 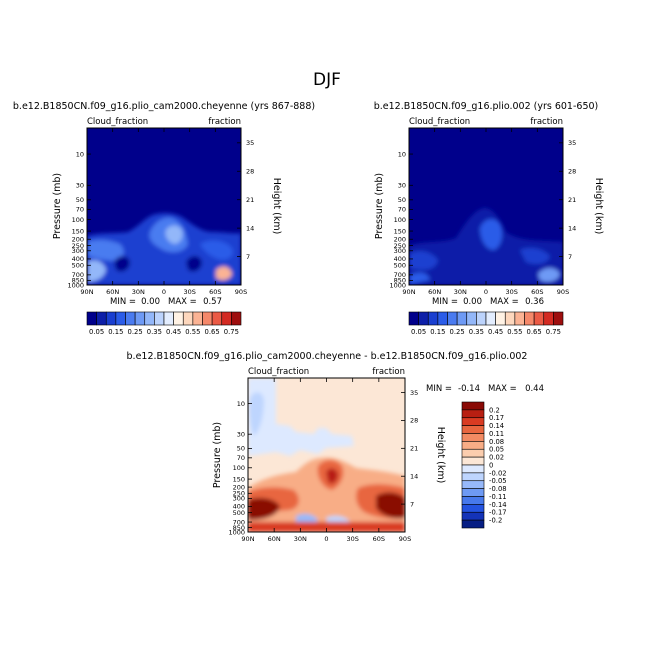 What do you see at coordinates (250, 228) in the screenshot?
I see `y-right-tick-label: 14` at bounding box center [250, 228].